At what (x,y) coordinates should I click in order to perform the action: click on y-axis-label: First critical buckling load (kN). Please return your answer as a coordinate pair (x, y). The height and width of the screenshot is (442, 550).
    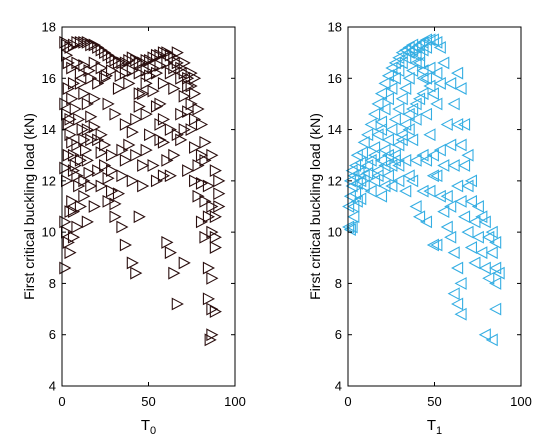
    Looking at the image, I should click on (315, 206).